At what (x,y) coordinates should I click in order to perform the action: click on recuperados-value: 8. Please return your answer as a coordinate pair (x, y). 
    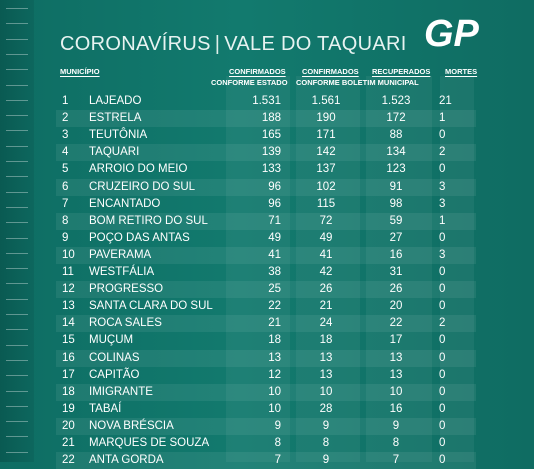
    Looking at the image, I should click on (396, 443).